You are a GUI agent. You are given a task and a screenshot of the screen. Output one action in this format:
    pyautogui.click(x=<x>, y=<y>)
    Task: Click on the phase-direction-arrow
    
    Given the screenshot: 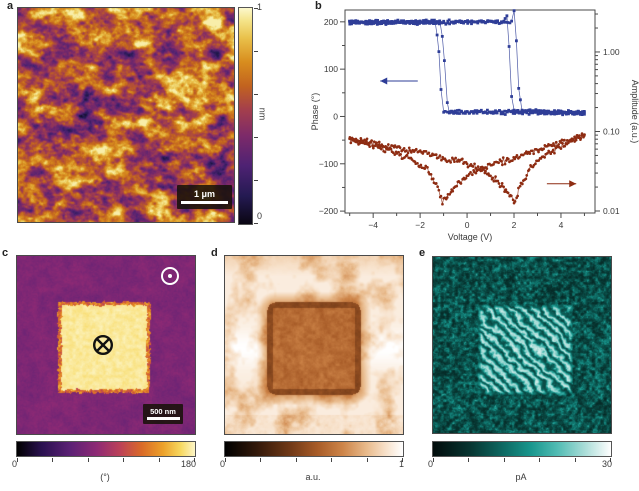 What is the action you would take?
    pyautogui.click(x=384, y=81)
    